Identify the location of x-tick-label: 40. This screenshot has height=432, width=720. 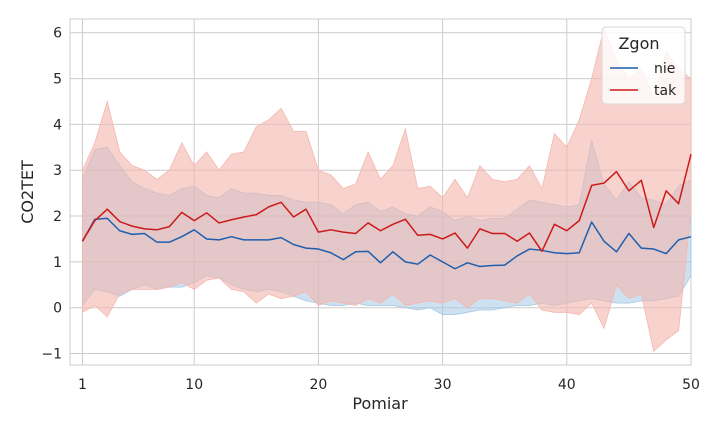
(567, 385).